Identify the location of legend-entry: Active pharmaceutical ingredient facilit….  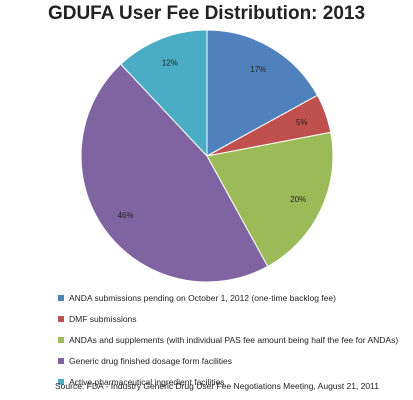
(233, 381).